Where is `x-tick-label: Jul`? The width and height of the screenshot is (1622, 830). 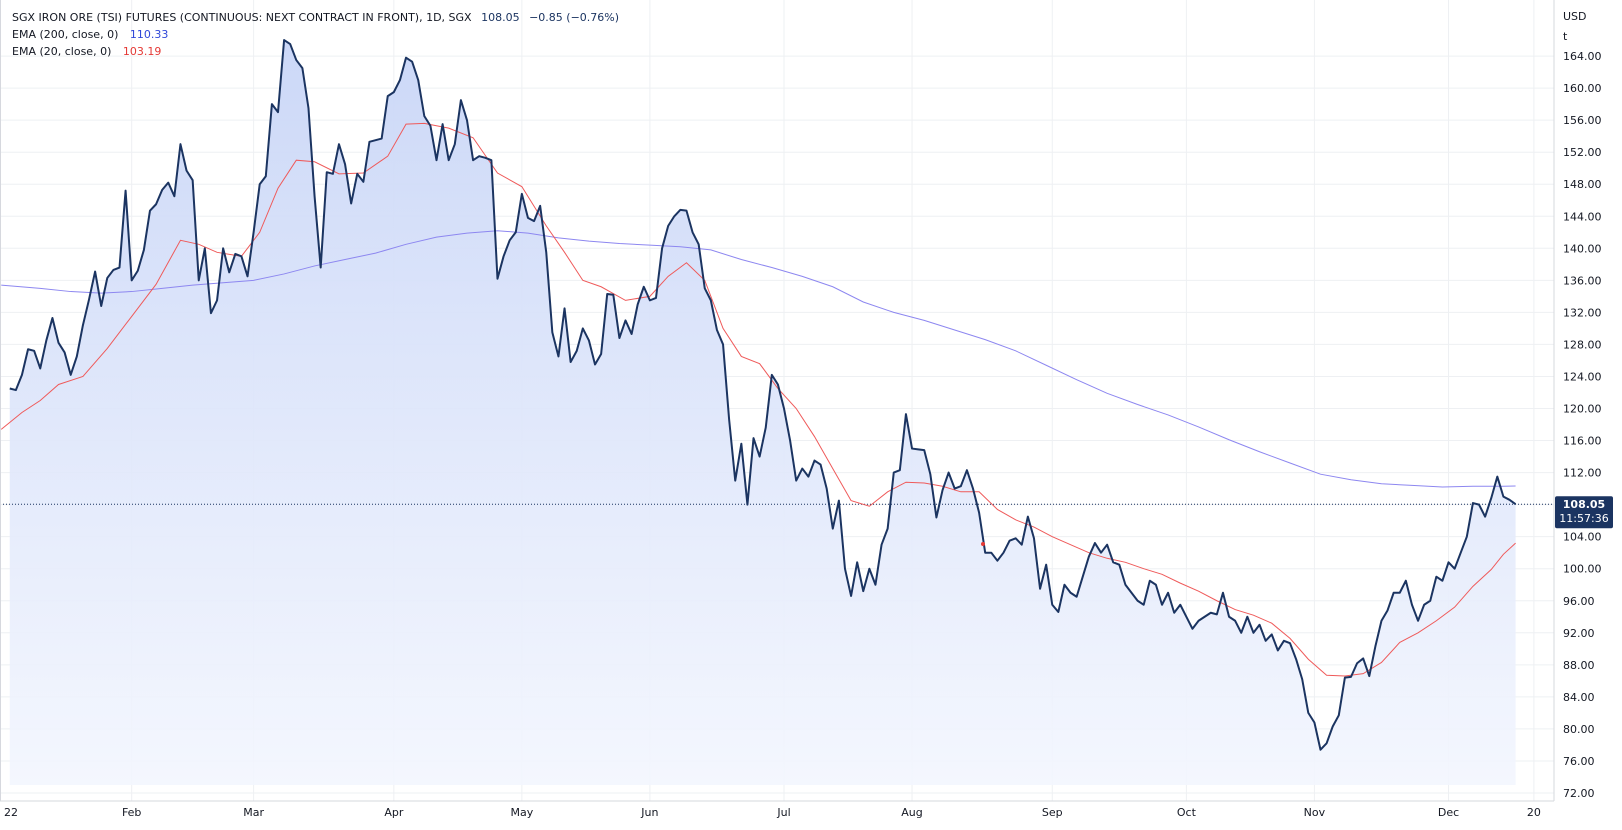 x-tick-label: Jul is located at coordinates (783, 812).